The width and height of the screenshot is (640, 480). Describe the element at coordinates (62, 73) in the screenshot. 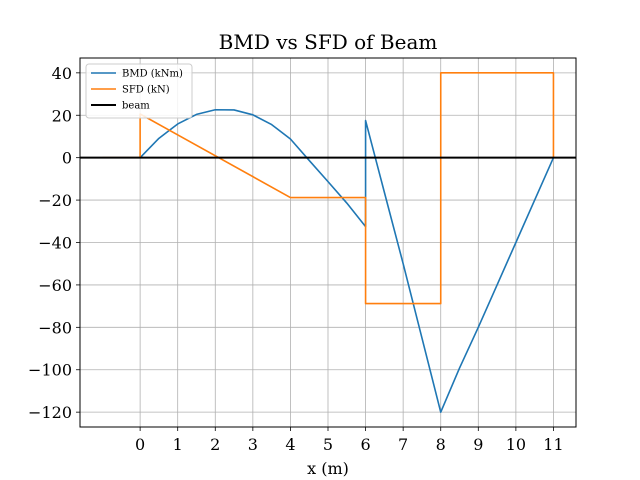

I see `y-tick-label: 40` at that location.